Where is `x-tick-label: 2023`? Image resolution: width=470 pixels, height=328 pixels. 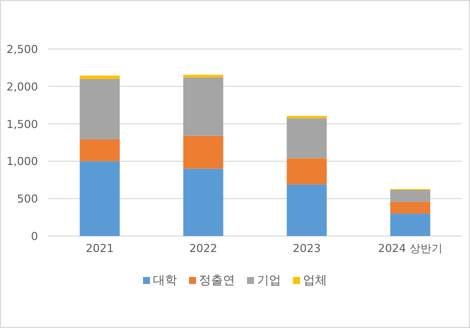
x-tick-label: 2023 is located at coordinates (306, 248).